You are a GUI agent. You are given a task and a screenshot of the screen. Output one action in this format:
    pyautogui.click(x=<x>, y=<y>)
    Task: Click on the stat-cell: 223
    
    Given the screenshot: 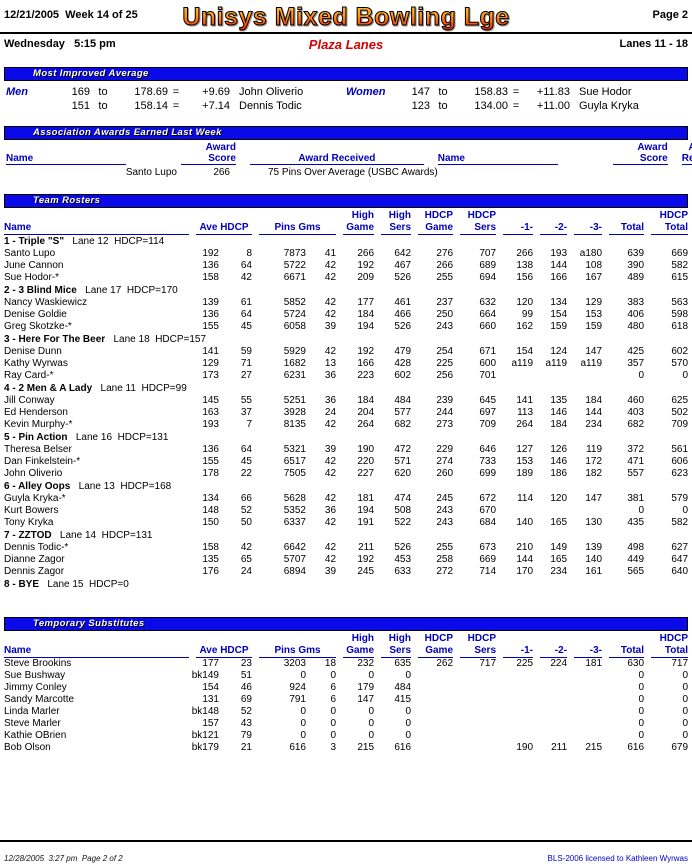 What is the action you would take?
    pyautogui.click(x=366, y=375)
    